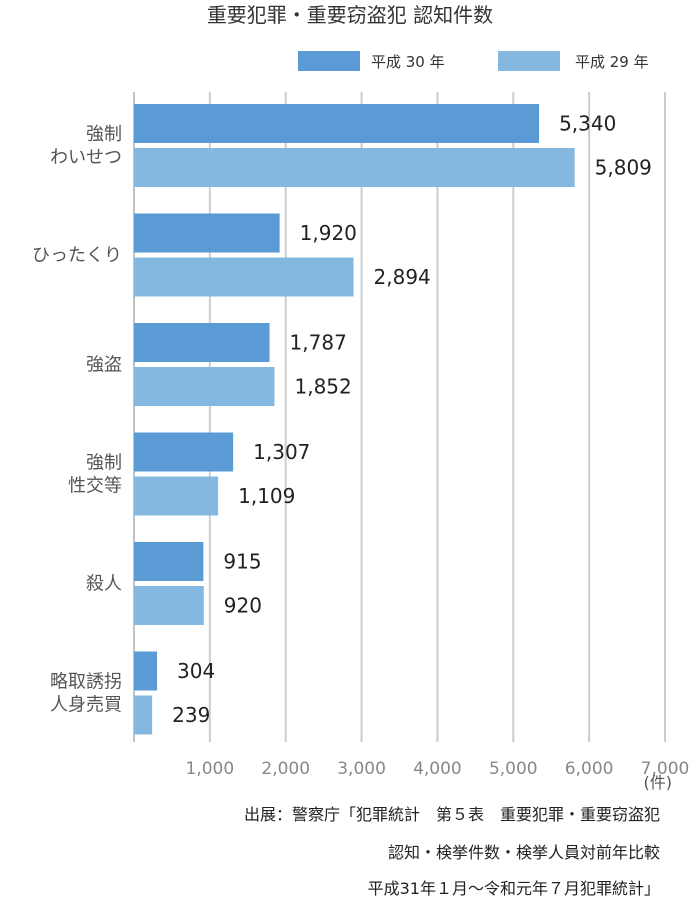 Image resolution: width=700 pixels, height=905 pixels. Describe the element at coordinates (524, 852) in the screenshot. I see `source-line-2: 認知・検挙件数・検挙人員対前年比較` at that location.